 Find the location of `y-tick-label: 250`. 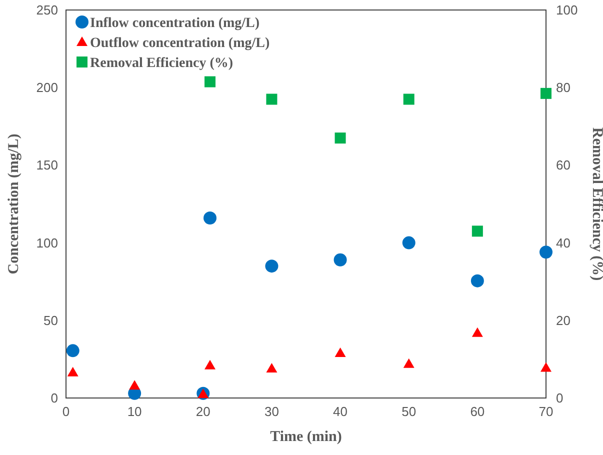

y-tick-label: 250 is located at coordinates (47, 10).